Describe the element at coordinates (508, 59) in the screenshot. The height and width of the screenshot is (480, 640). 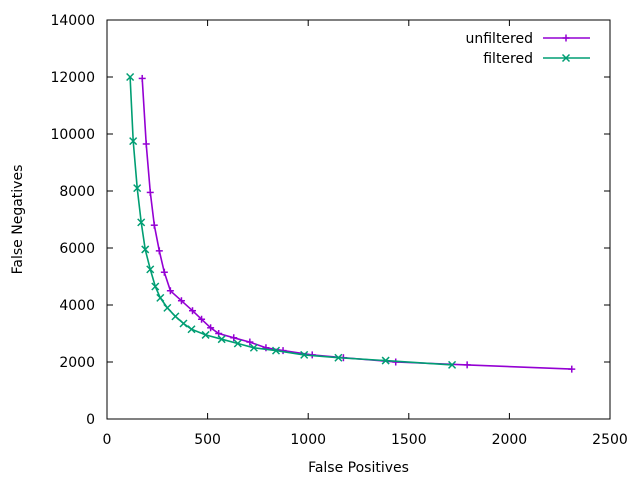
I see `legend-label: filtered` at that location.